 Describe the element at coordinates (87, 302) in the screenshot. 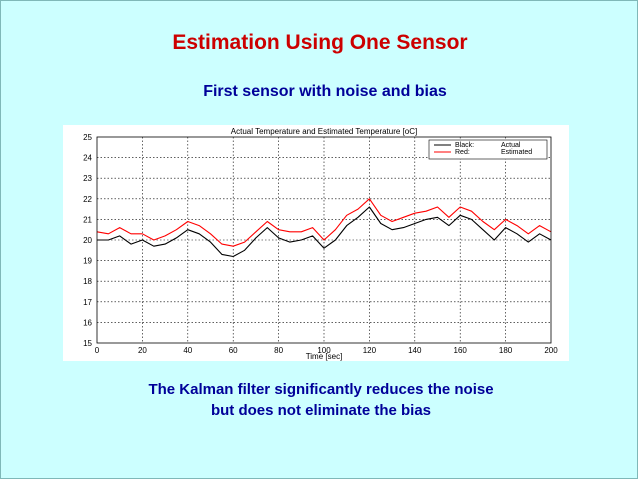

I see `y-tick-label: 17` at that location.